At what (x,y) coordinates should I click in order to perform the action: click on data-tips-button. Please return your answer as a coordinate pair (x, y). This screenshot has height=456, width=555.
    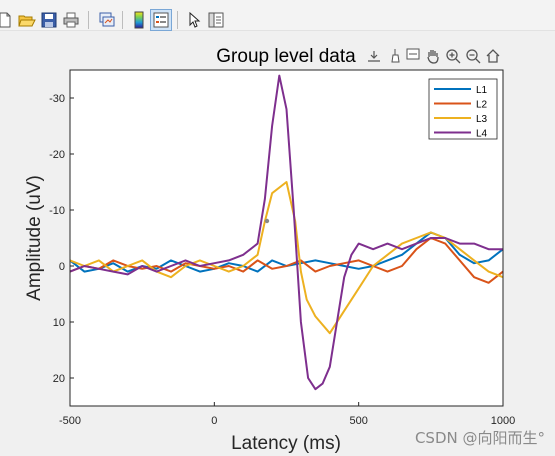
    Looking at the image, I should click on (413, 56).